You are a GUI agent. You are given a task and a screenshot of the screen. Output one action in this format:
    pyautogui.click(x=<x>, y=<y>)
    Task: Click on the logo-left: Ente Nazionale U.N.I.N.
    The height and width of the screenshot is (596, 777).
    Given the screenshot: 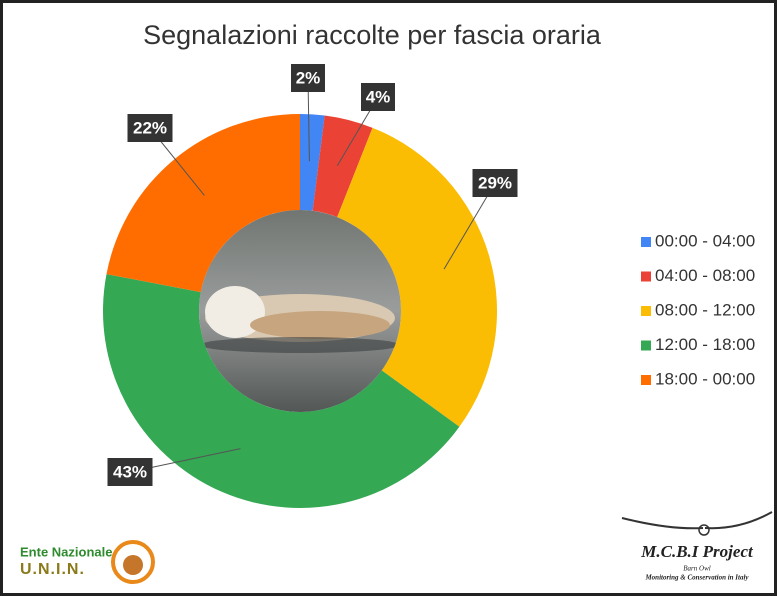 What is the action you would take?
    pyautogui.click(x=87, y=562)
    